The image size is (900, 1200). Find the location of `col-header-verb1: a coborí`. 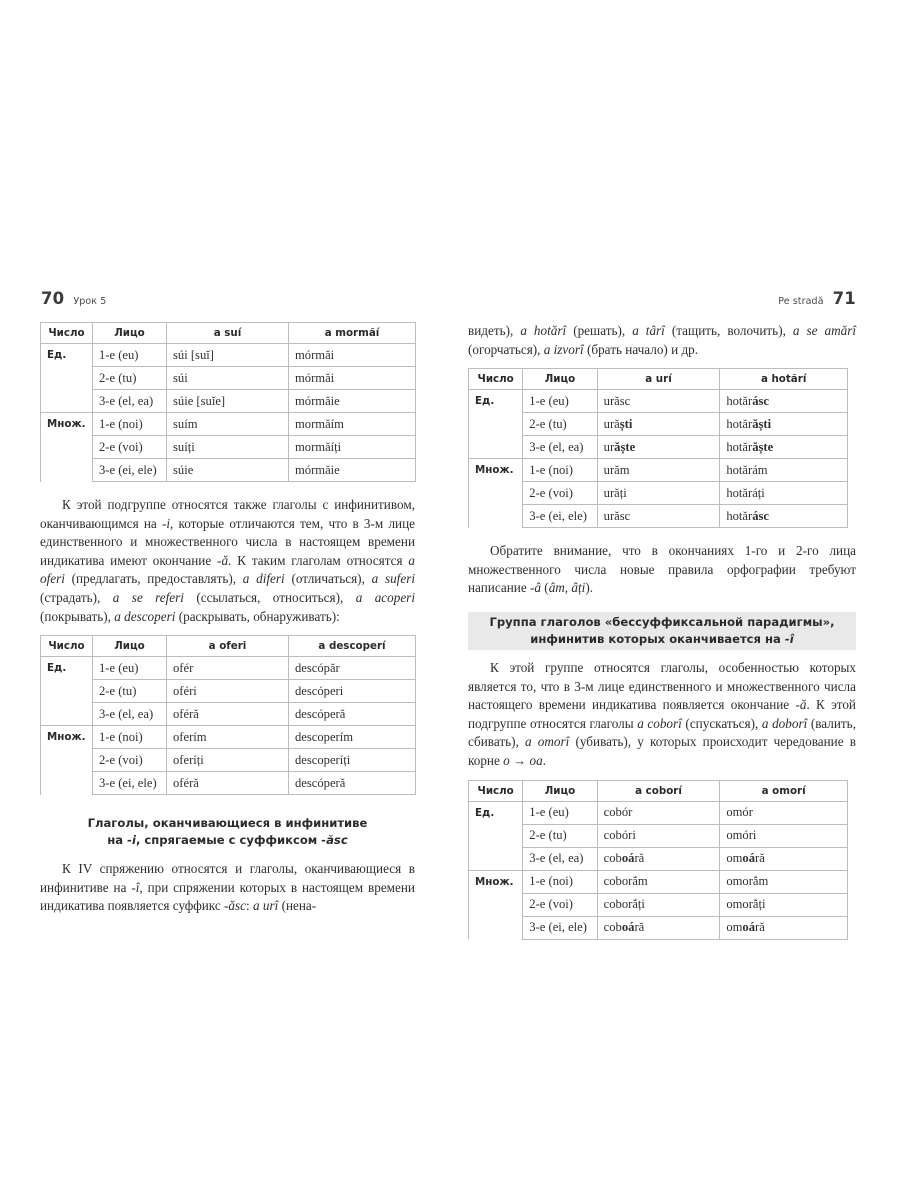

col-header-verb1: a coborí is located at coordinates (658, 790).